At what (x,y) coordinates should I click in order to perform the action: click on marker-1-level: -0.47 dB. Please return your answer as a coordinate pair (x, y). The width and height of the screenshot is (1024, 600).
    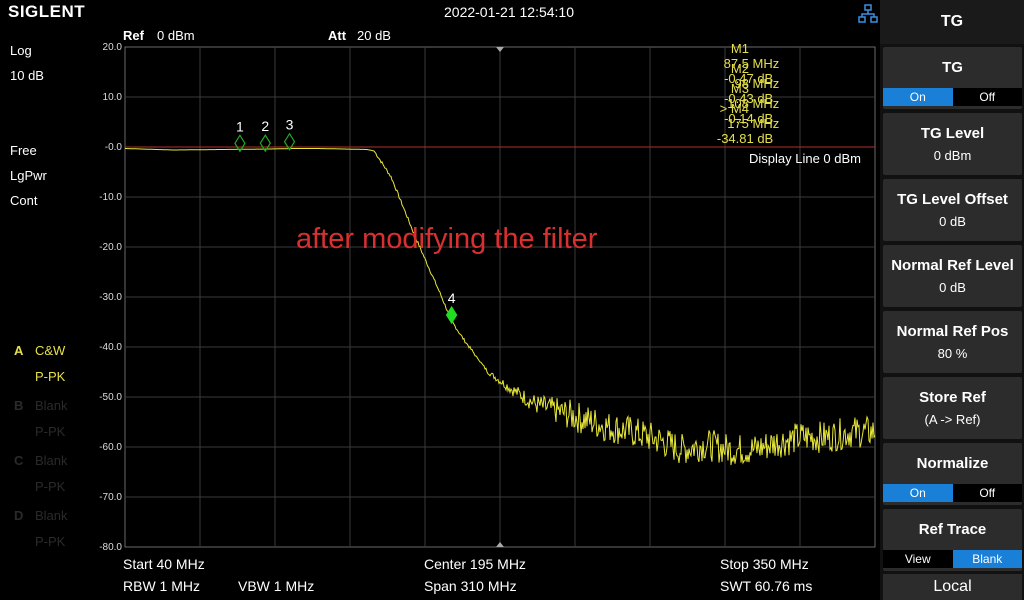
    Looking at the image, I should click on (749, 78).